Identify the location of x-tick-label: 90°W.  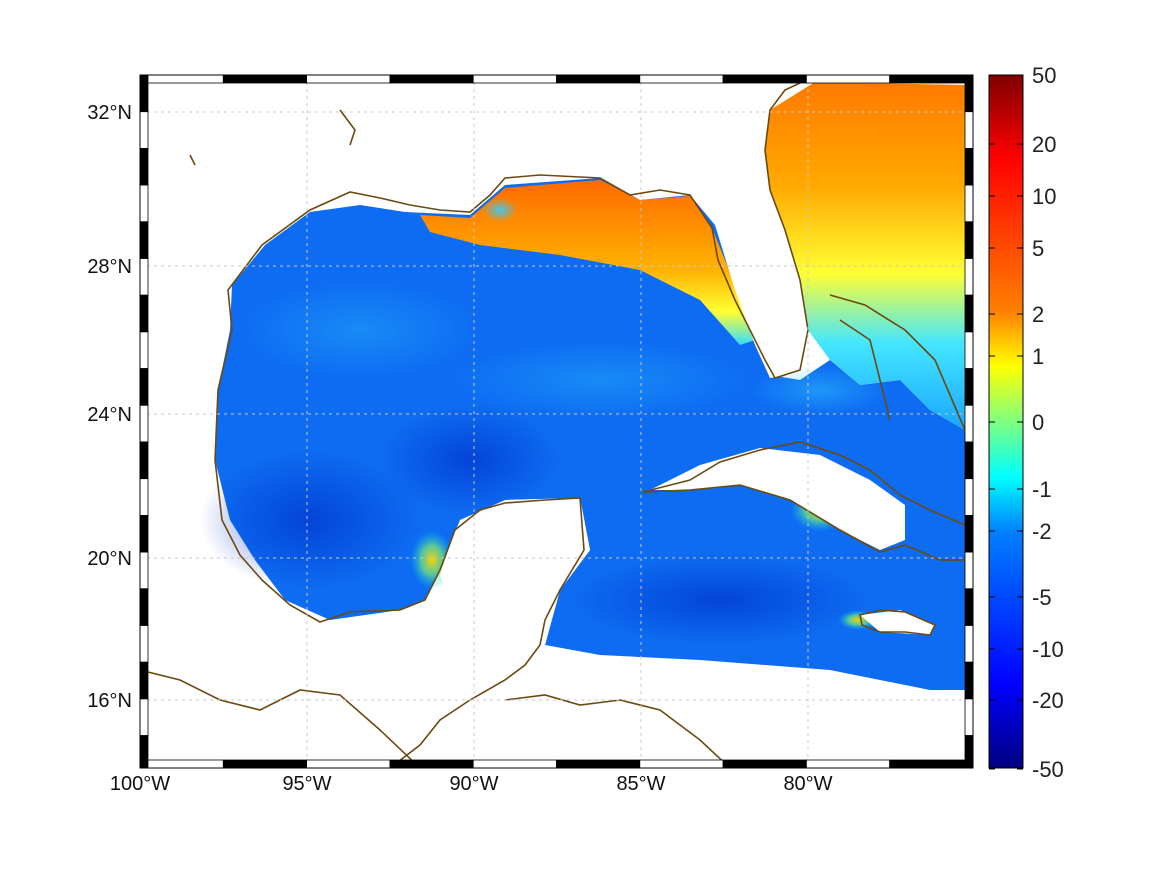
(473, 784).